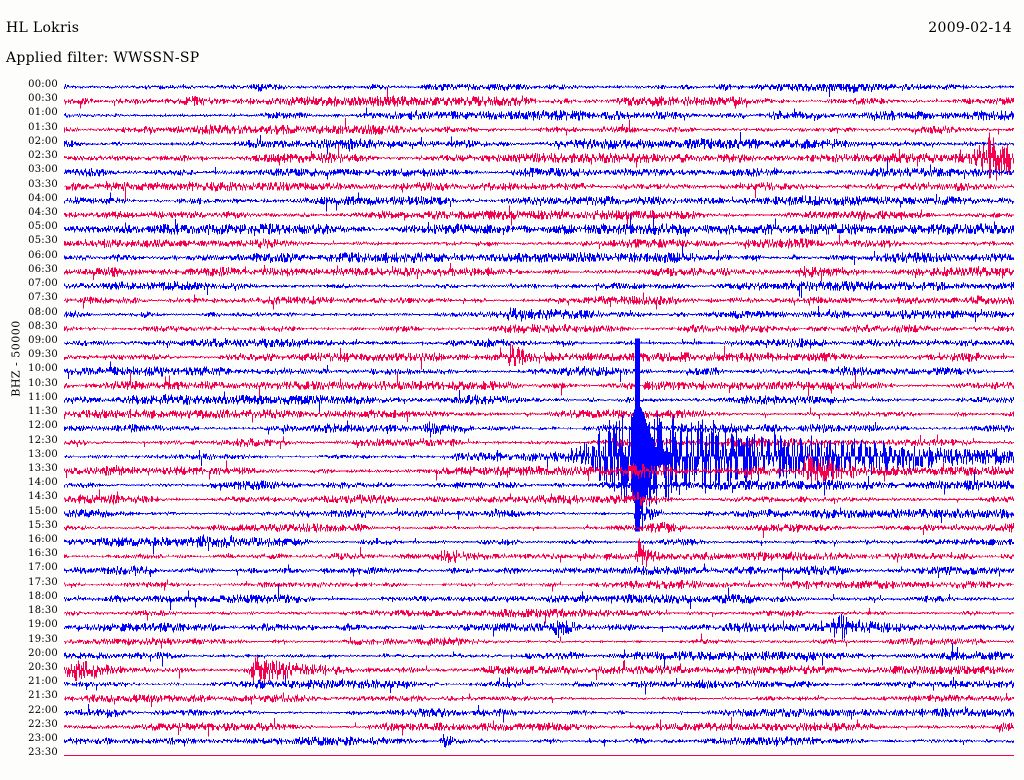 Image resolution: width=1024 pixels, height=780 pixels. I want to click on time-tick-label: 18:00, so click(43, 596).